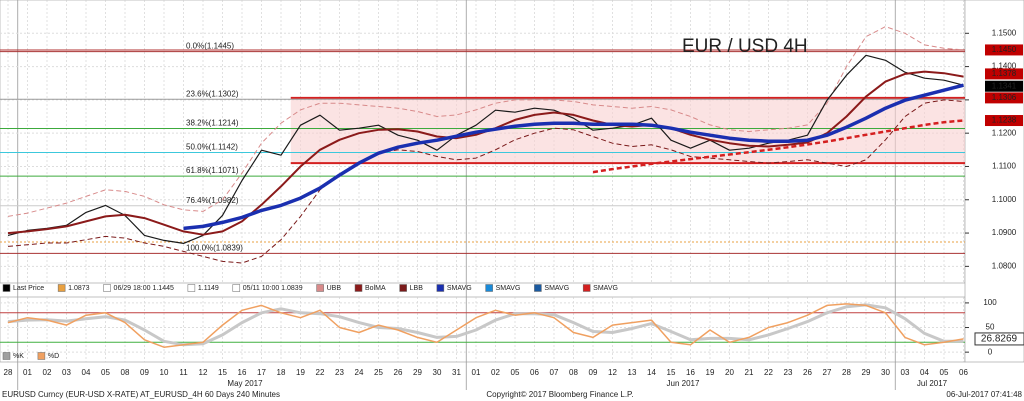 The height and width of the screenshot is (401, 1024). What do you see at coordinates (105, 372) in the screenshot?
I see `x-tick-label: 05` at bounding box center [105, 372].